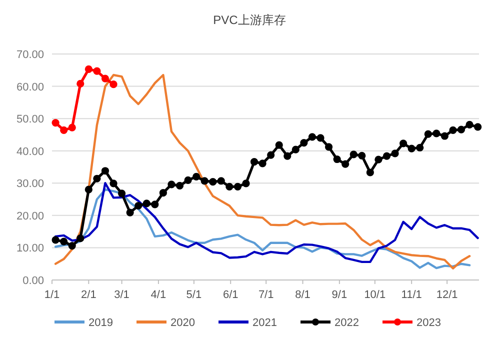 The image size is (499, 343). What do you see at coordinates (52, 295) in the screenshot?
I see `x-tick-label: 1/1` at bounding box center [52, 295].